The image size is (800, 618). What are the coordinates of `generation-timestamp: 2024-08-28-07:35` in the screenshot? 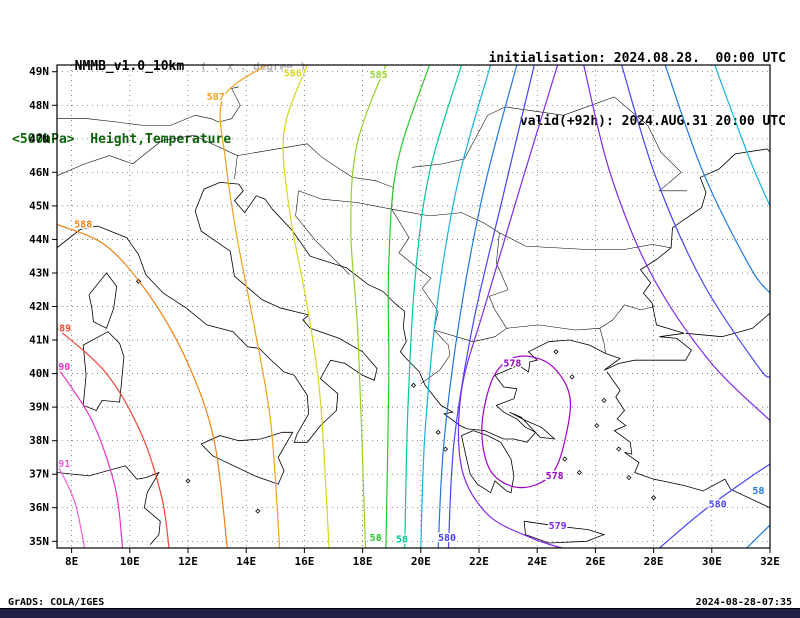 It's located at (743, 602).